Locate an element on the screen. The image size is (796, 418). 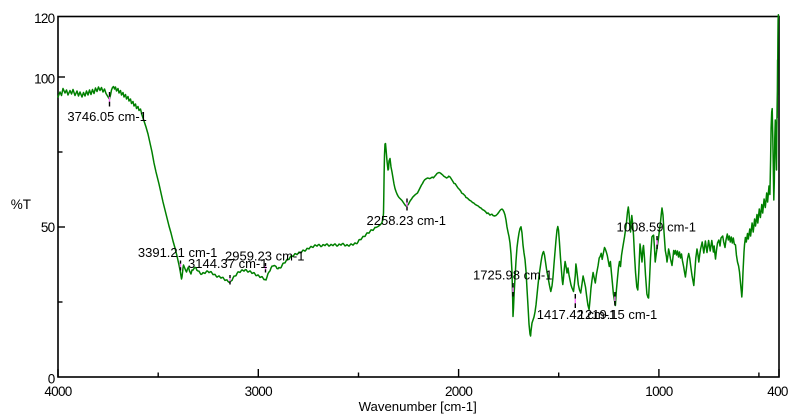
svg-text: 1725.98 cm-1 is located at coordinates (513, 274).